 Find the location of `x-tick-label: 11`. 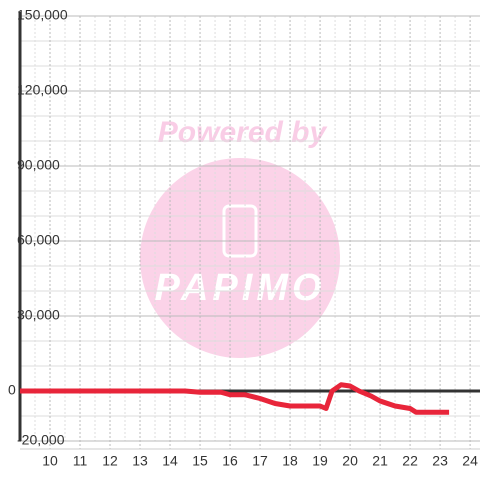

x-tick-label: 11 is located at coordinates (80, 461).